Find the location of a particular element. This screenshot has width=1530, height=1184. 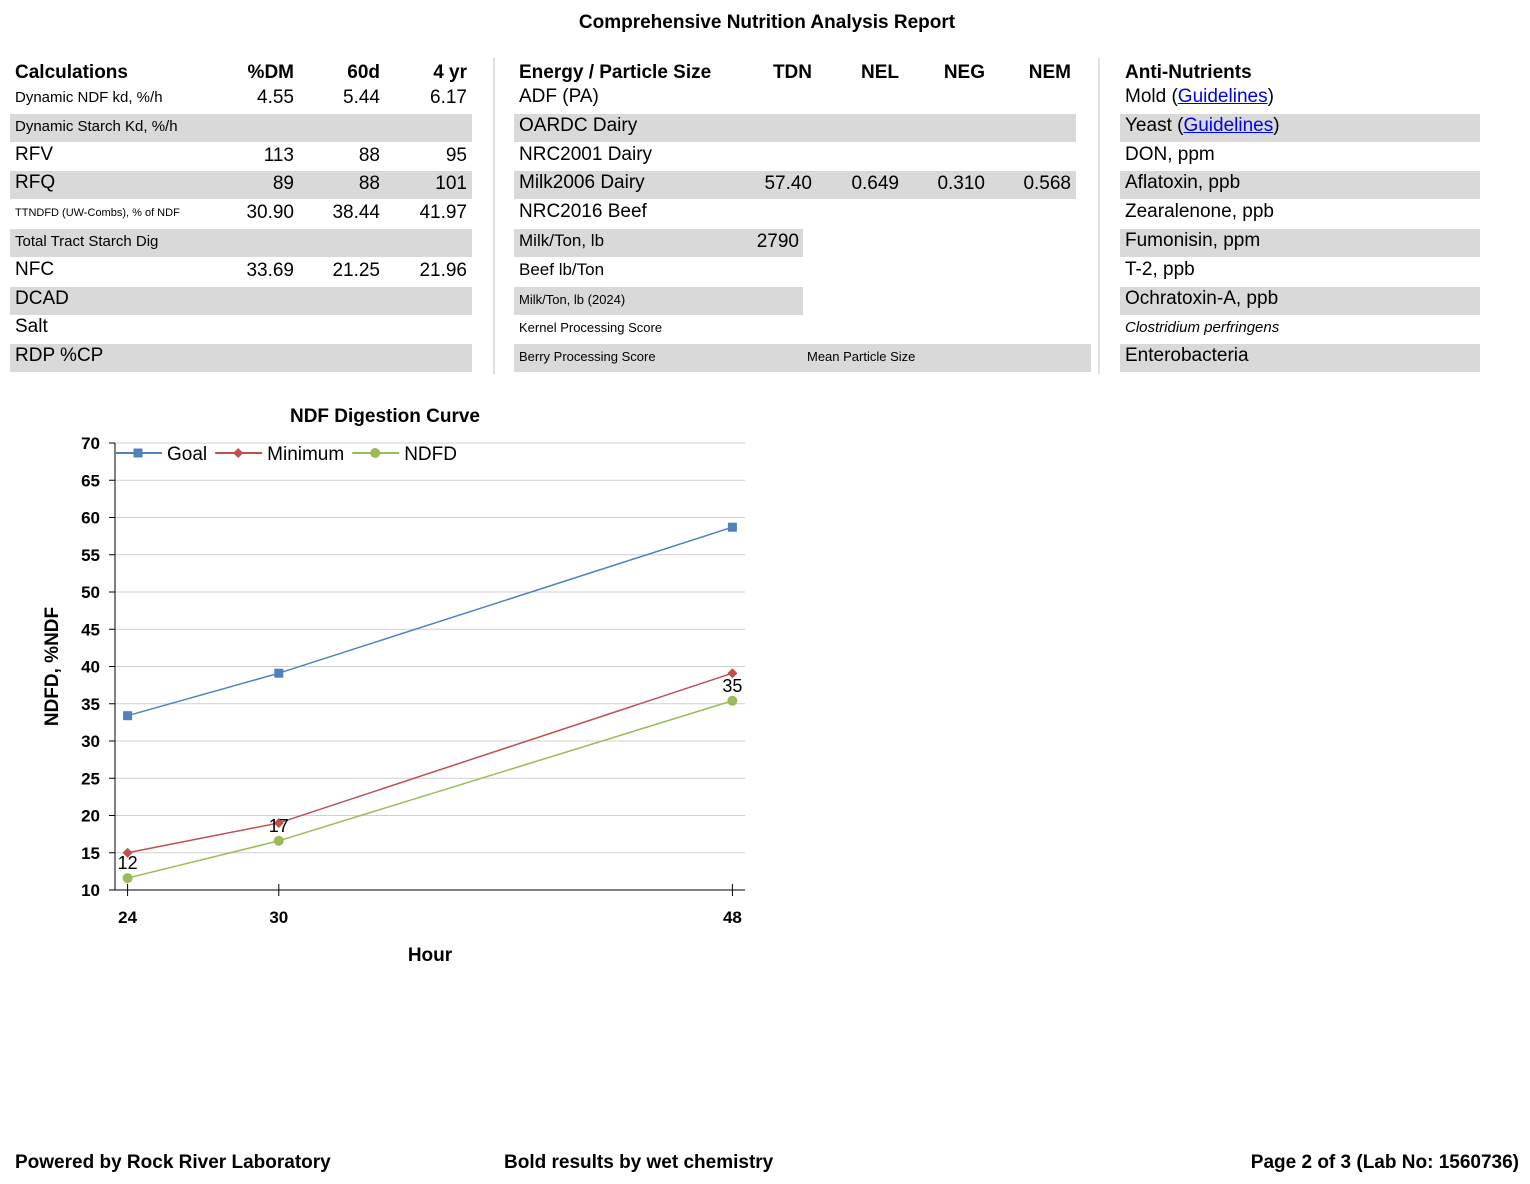

y-tick-label: 30 is located at coordinates (90, 741).